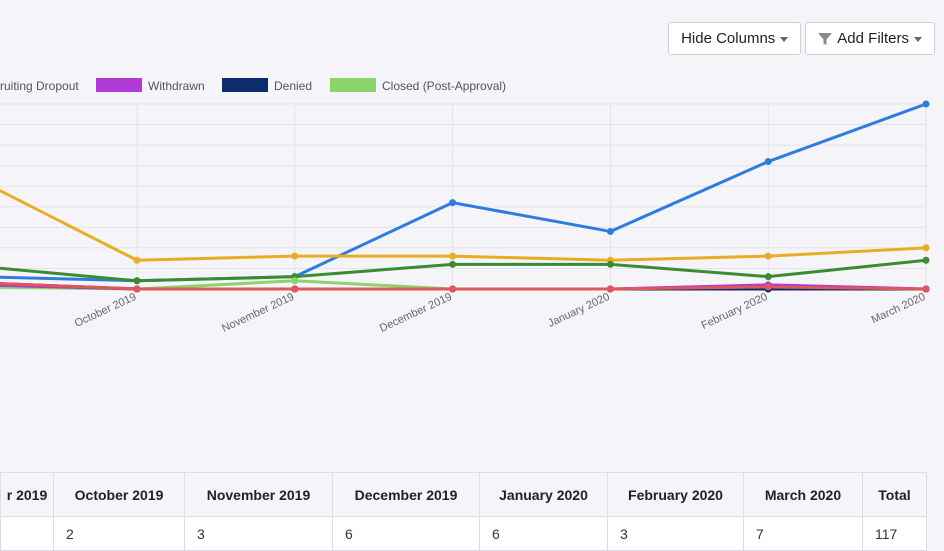 The height and width of the screenshot is (551, 944). I want to click on add-filters-label: Add Filters, so click(873, 38).